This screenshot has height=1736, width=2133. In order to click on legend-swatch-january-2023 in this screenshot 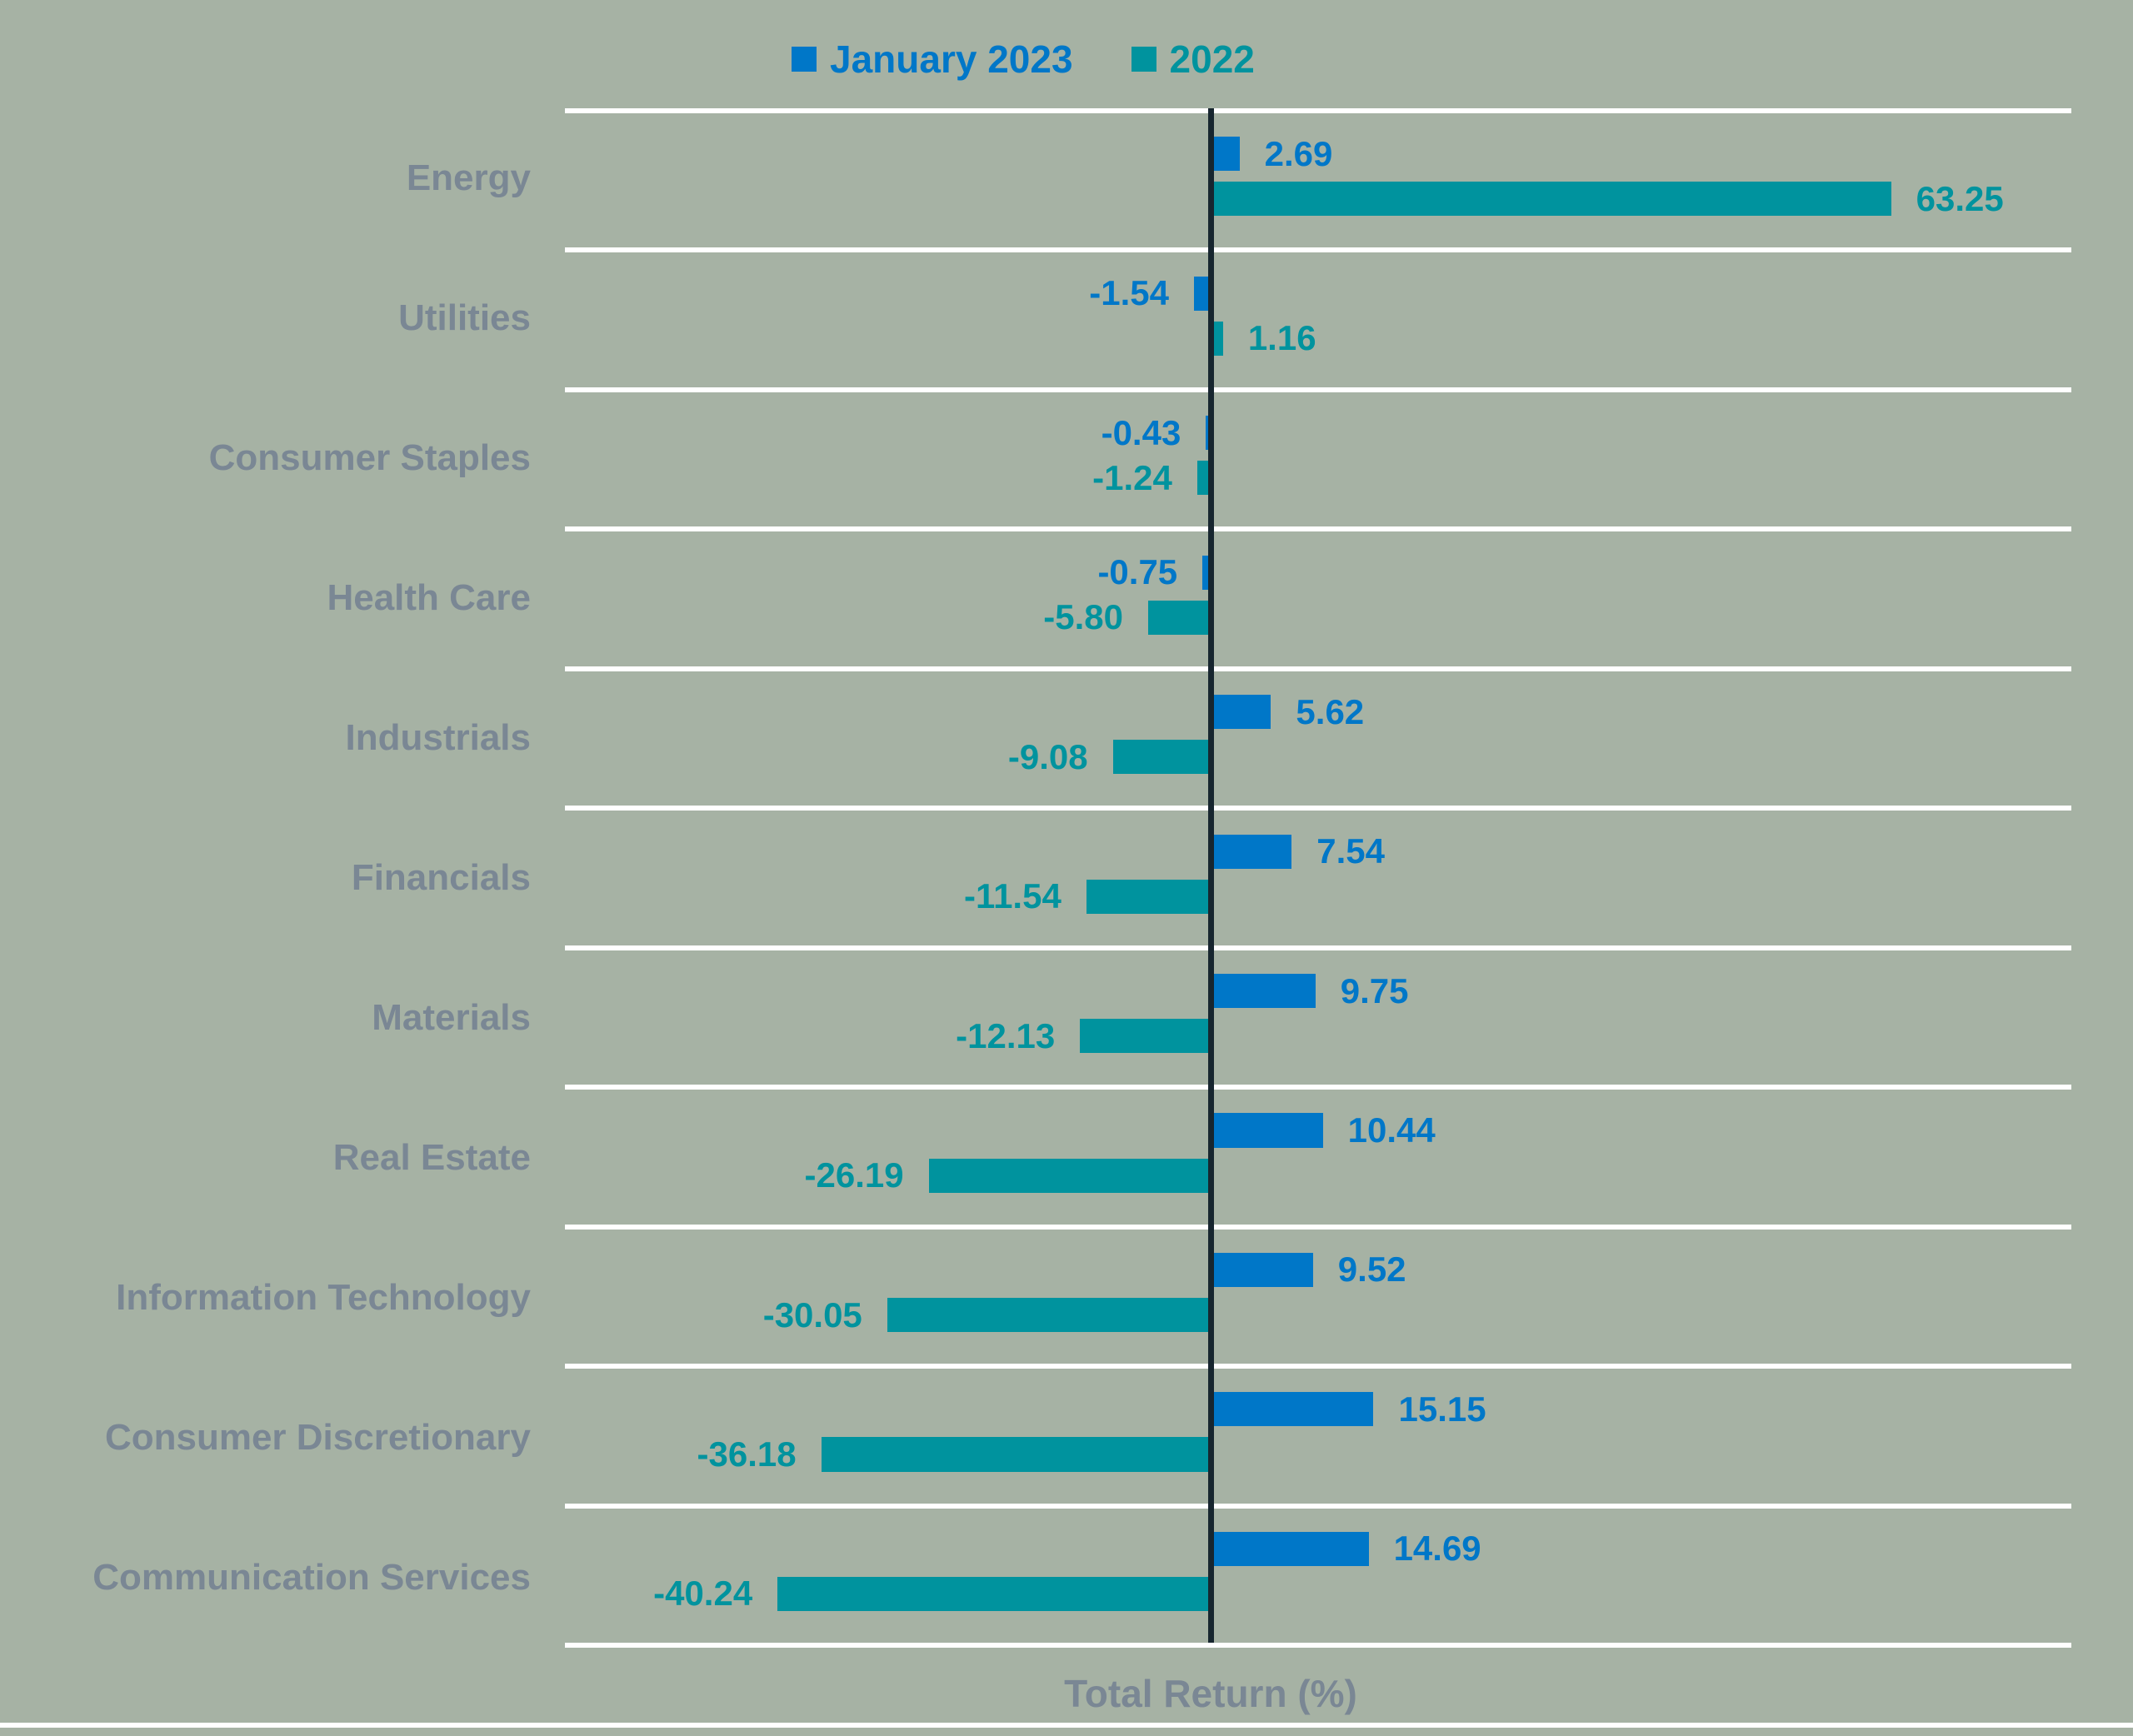, I will do `click(805, 60)`.